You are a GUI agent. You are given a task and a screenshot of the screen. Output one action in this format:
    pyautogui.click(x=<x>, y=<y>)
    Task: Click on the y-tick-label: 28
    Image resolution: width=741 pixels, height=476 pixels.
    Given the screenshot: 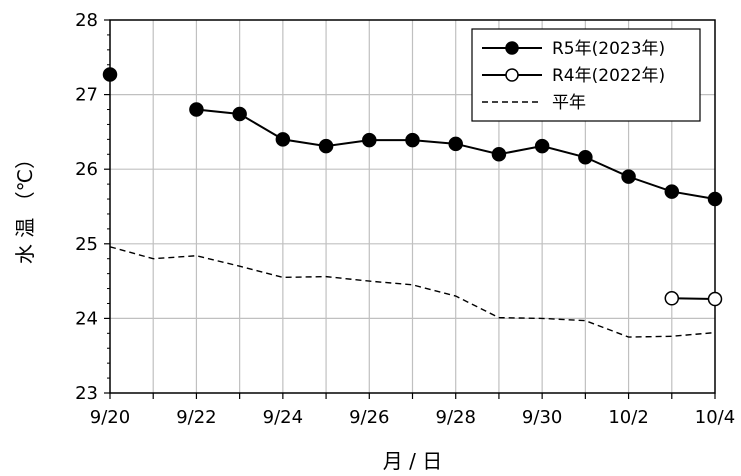 What is the action you would take?
    pyautogui.click(x=86, y=20)
    